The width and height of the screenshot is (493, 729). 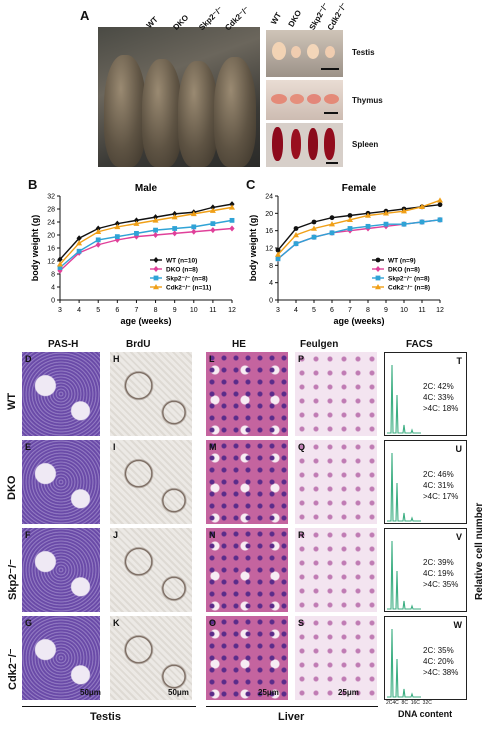 I want to click on micrograph-g: G, so click(x=61, y=658).